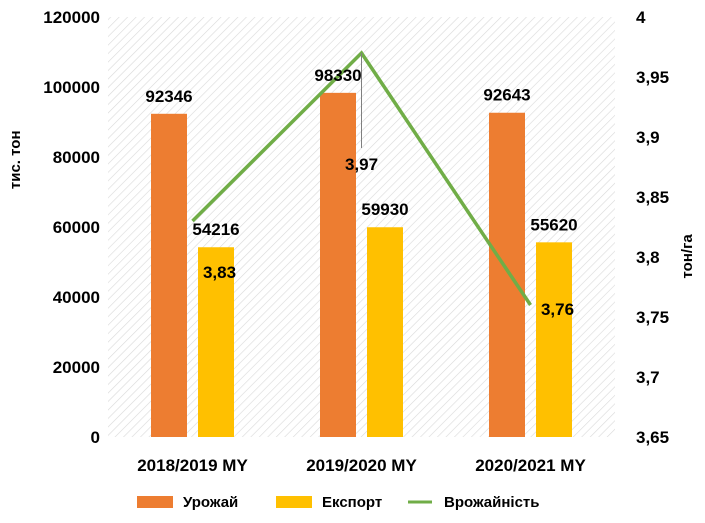 The height and width of the screenshot is (523, 705). Describe the element at coordinates (530, 465) in the screenshot. I see `x-tick-label: 2020/2021 MY` at that location.